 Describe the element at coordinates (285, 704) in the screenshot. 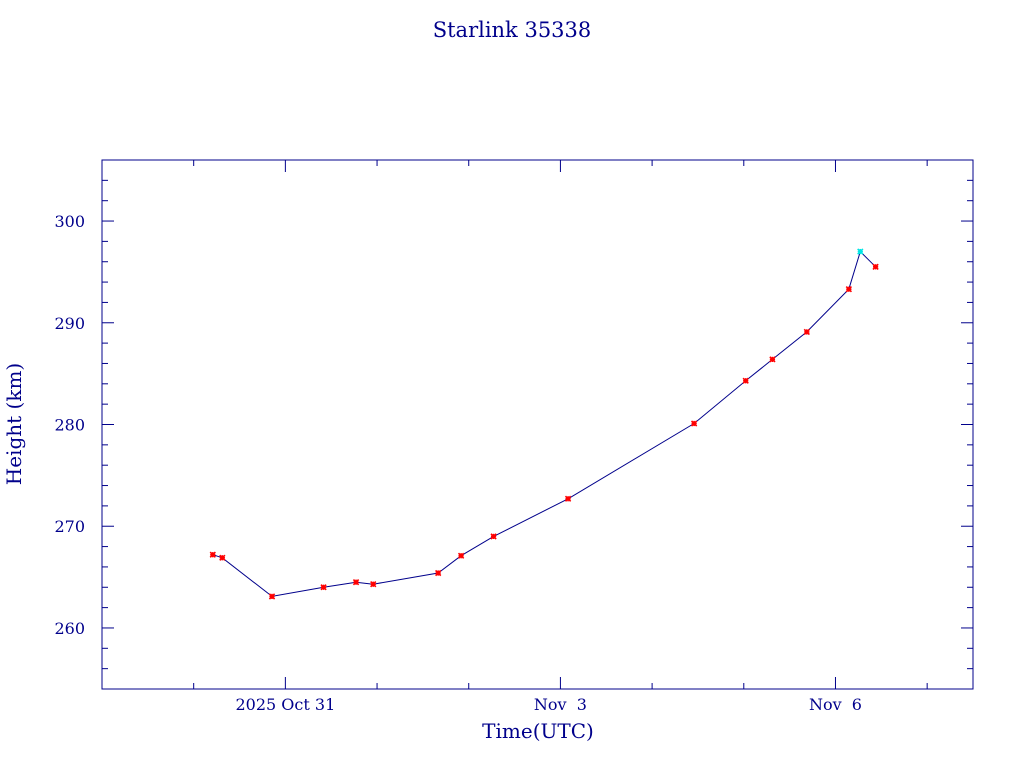

I see `x-tick-label: 2025 Oct 31` at that location.